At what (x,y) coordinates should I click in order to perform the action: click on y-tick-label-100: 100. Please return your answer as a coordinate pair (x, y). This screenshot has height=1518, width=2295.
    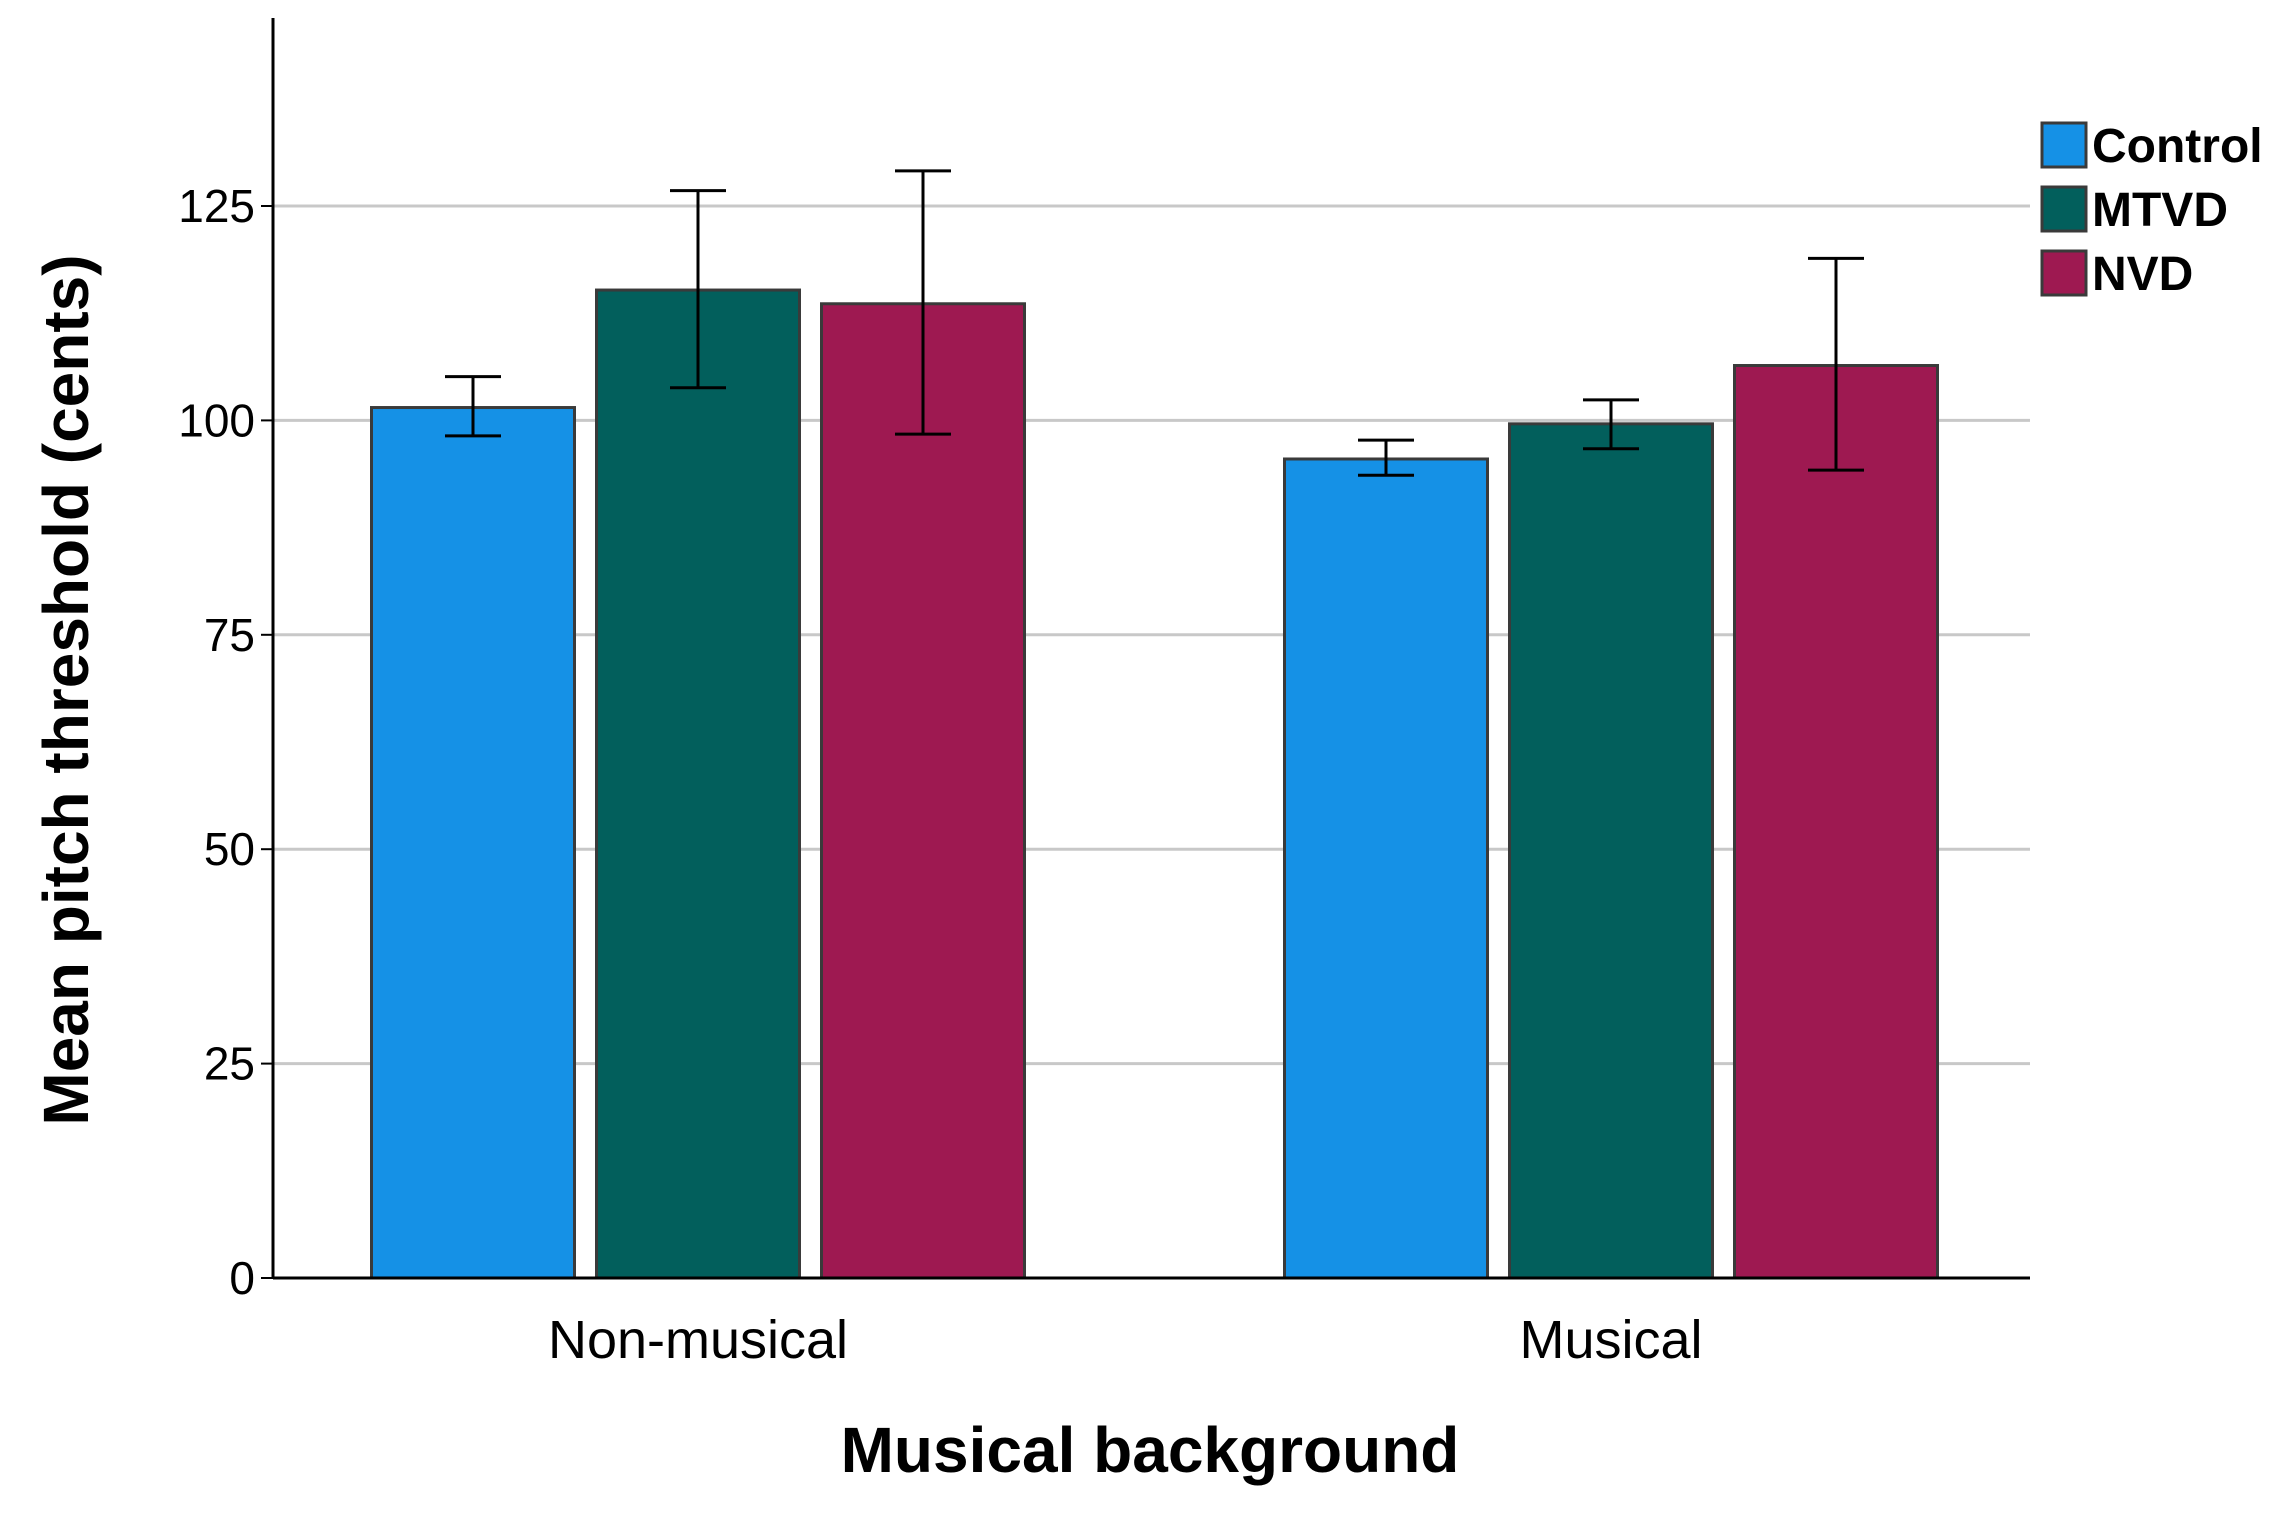
    Looking at the image, I should click on (216, 420).